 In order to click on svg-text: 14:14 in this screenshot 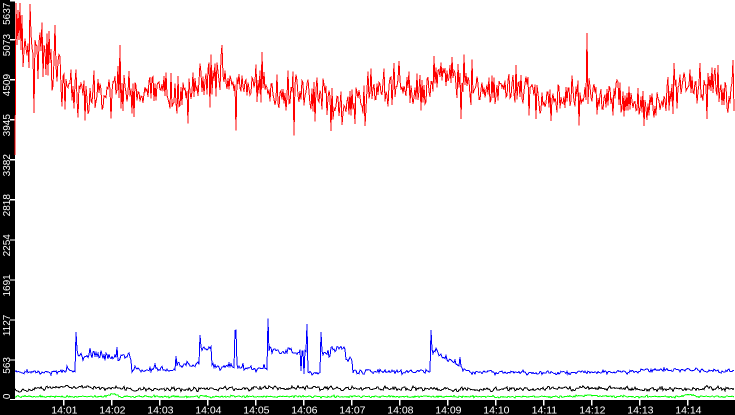, I will do `click(688, 409)`.